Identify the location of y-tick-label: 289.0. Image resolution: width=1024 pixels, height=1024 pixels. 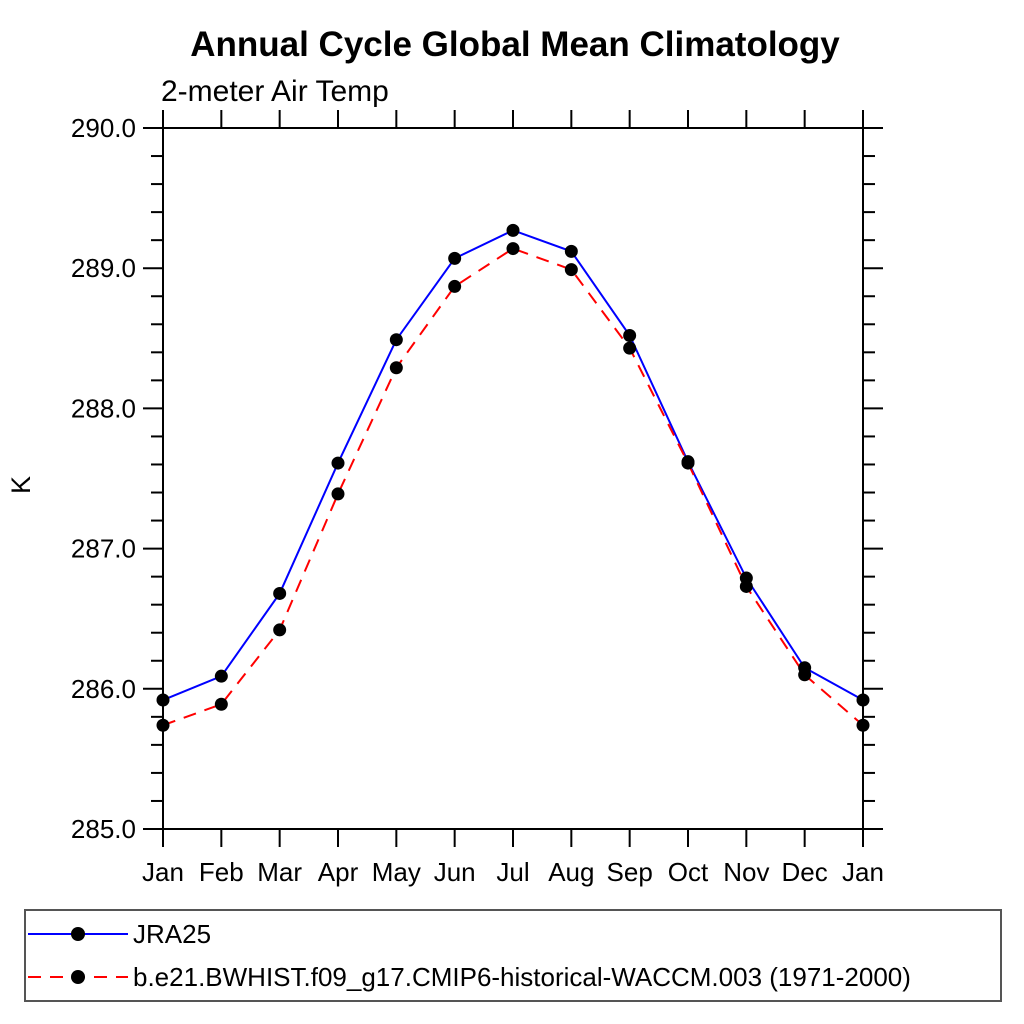
(103, 268).